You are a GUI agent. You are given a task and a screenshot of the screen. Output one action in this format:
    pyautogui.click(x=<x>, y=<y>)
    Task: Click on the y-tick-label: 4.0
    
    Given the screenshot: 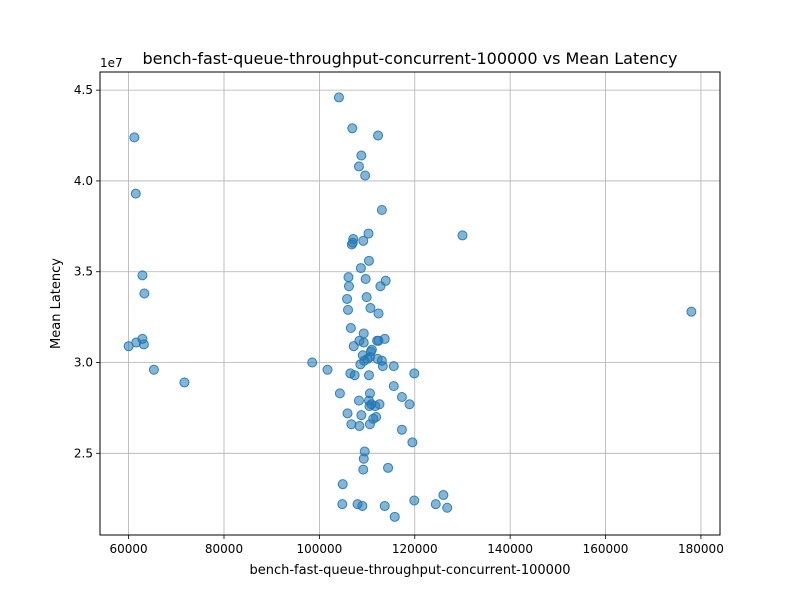 What is the action you would take?
    pyautogui.click(x=83, y=181)
    